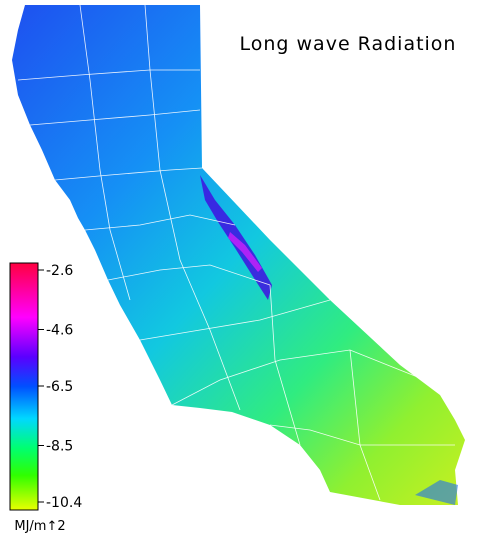 Image resolution: width=500 pixels, height=550 pixels. I want to click on map-title: Long wave Radiation, so click(348, 44).